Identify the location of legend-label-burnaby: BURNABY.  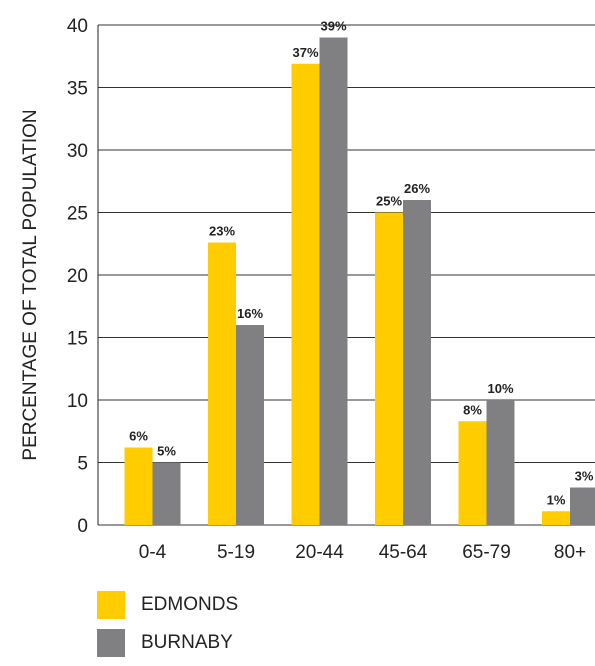
(187, 643).